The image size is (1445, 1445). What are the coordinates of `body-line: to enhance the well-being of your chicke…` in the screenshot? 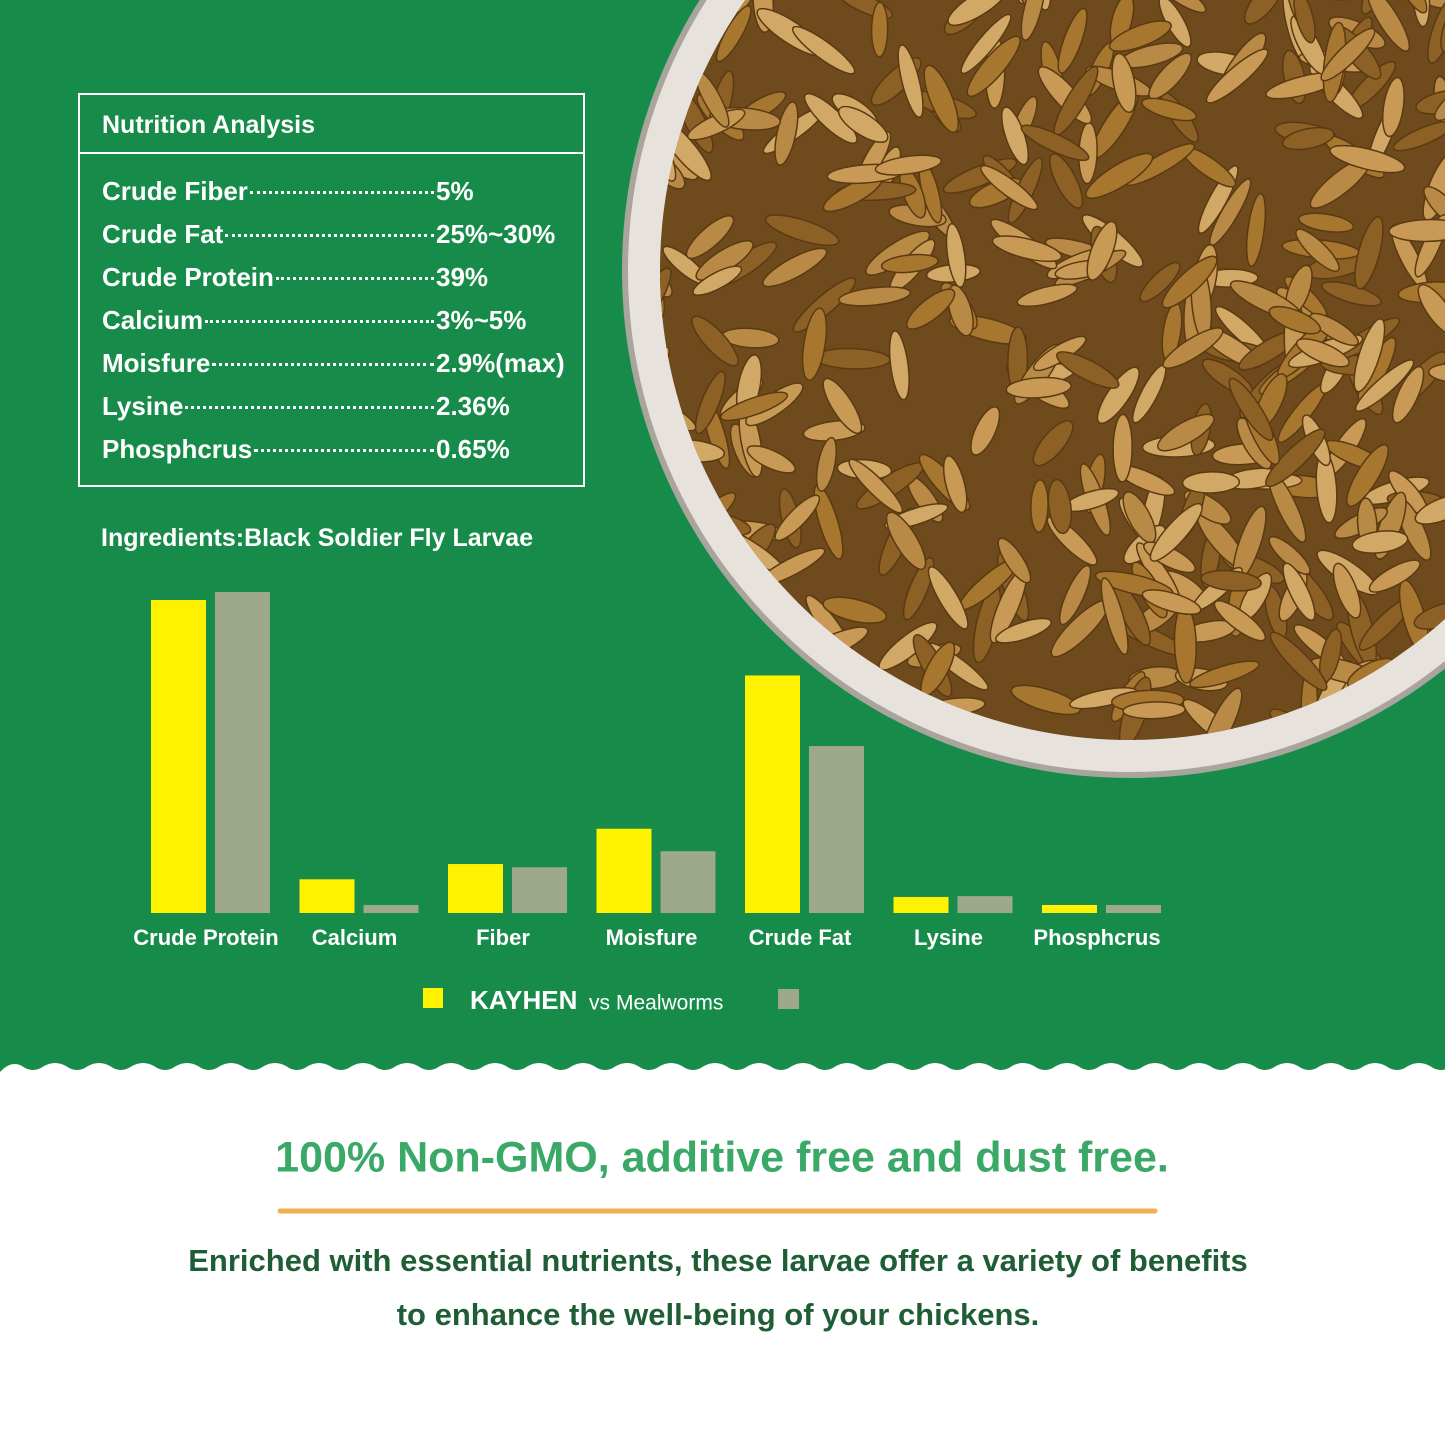 It's located at (718, 1314).